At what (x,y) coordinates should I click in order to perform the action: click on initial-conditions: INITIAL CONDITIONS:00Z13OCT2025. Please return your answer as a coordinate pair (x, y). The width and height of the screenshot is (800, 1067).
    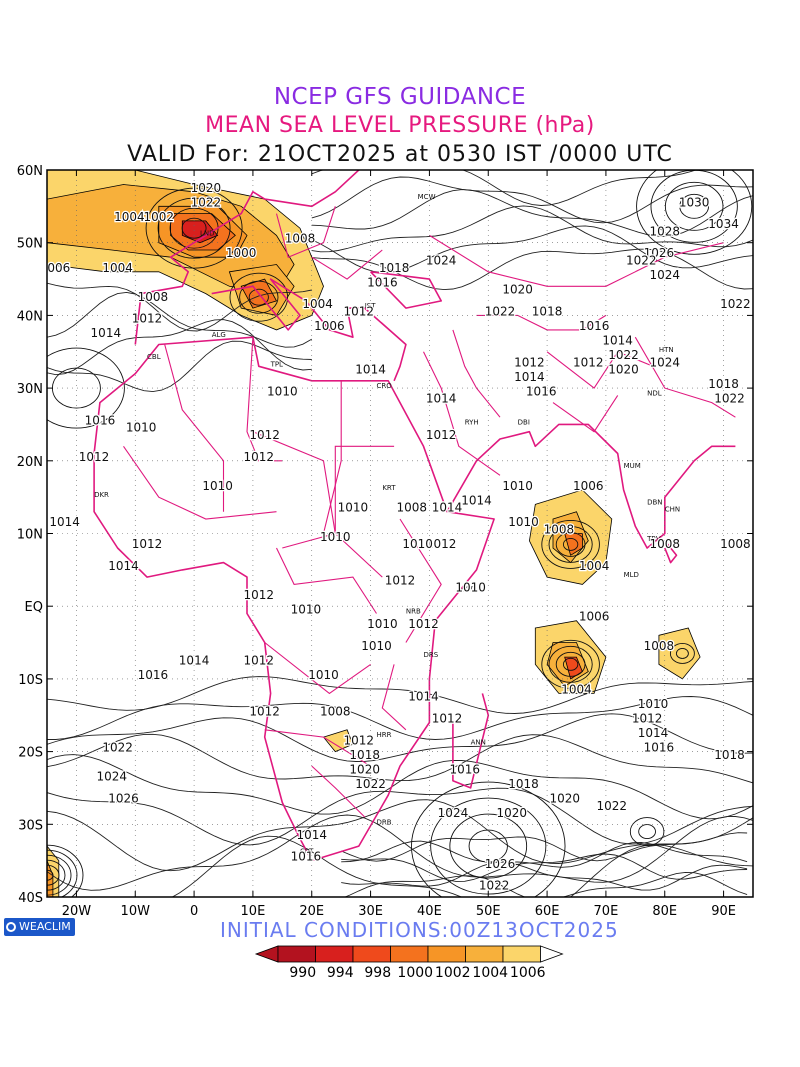
    Looking at the image, I should click on (419, 930).